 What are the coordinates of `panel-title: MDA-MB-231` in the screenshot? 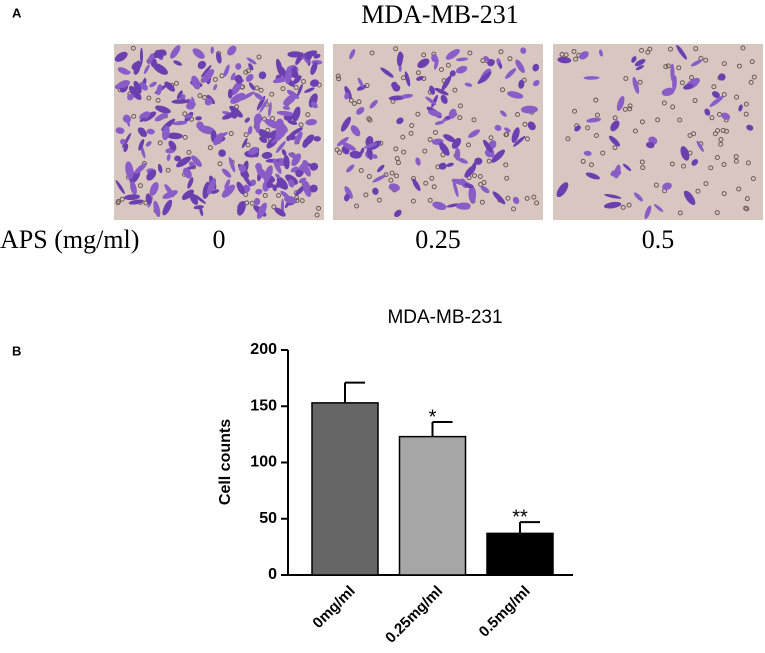 It's located at (439, 14).